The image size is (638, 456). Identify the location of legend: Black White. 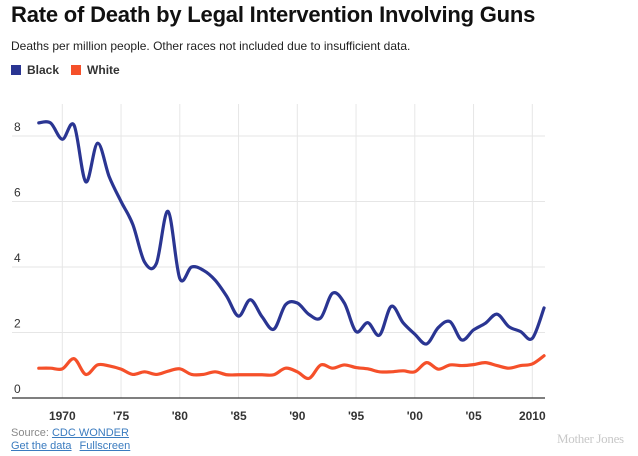
(71, 70).